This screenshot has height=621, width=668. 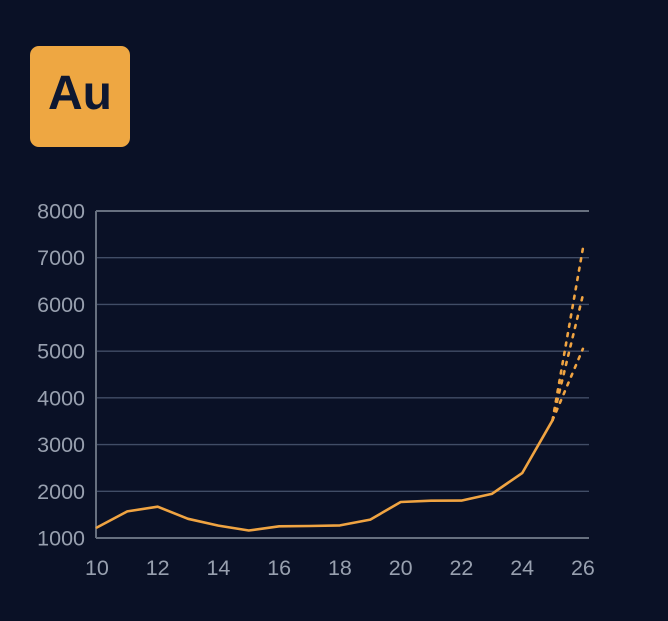 What do you see at coordinates (61, 398) in the screenshot?
I see `y-tick-label: 4000` at bounding box center [61, 398].